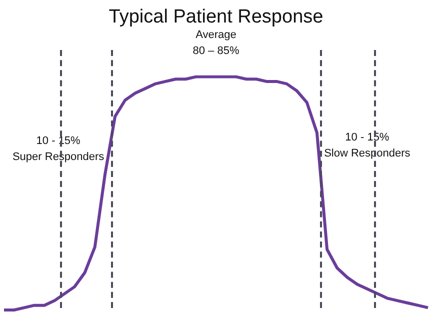  I want to click on chart-title: Typical Patient Response, so click(216, 17).